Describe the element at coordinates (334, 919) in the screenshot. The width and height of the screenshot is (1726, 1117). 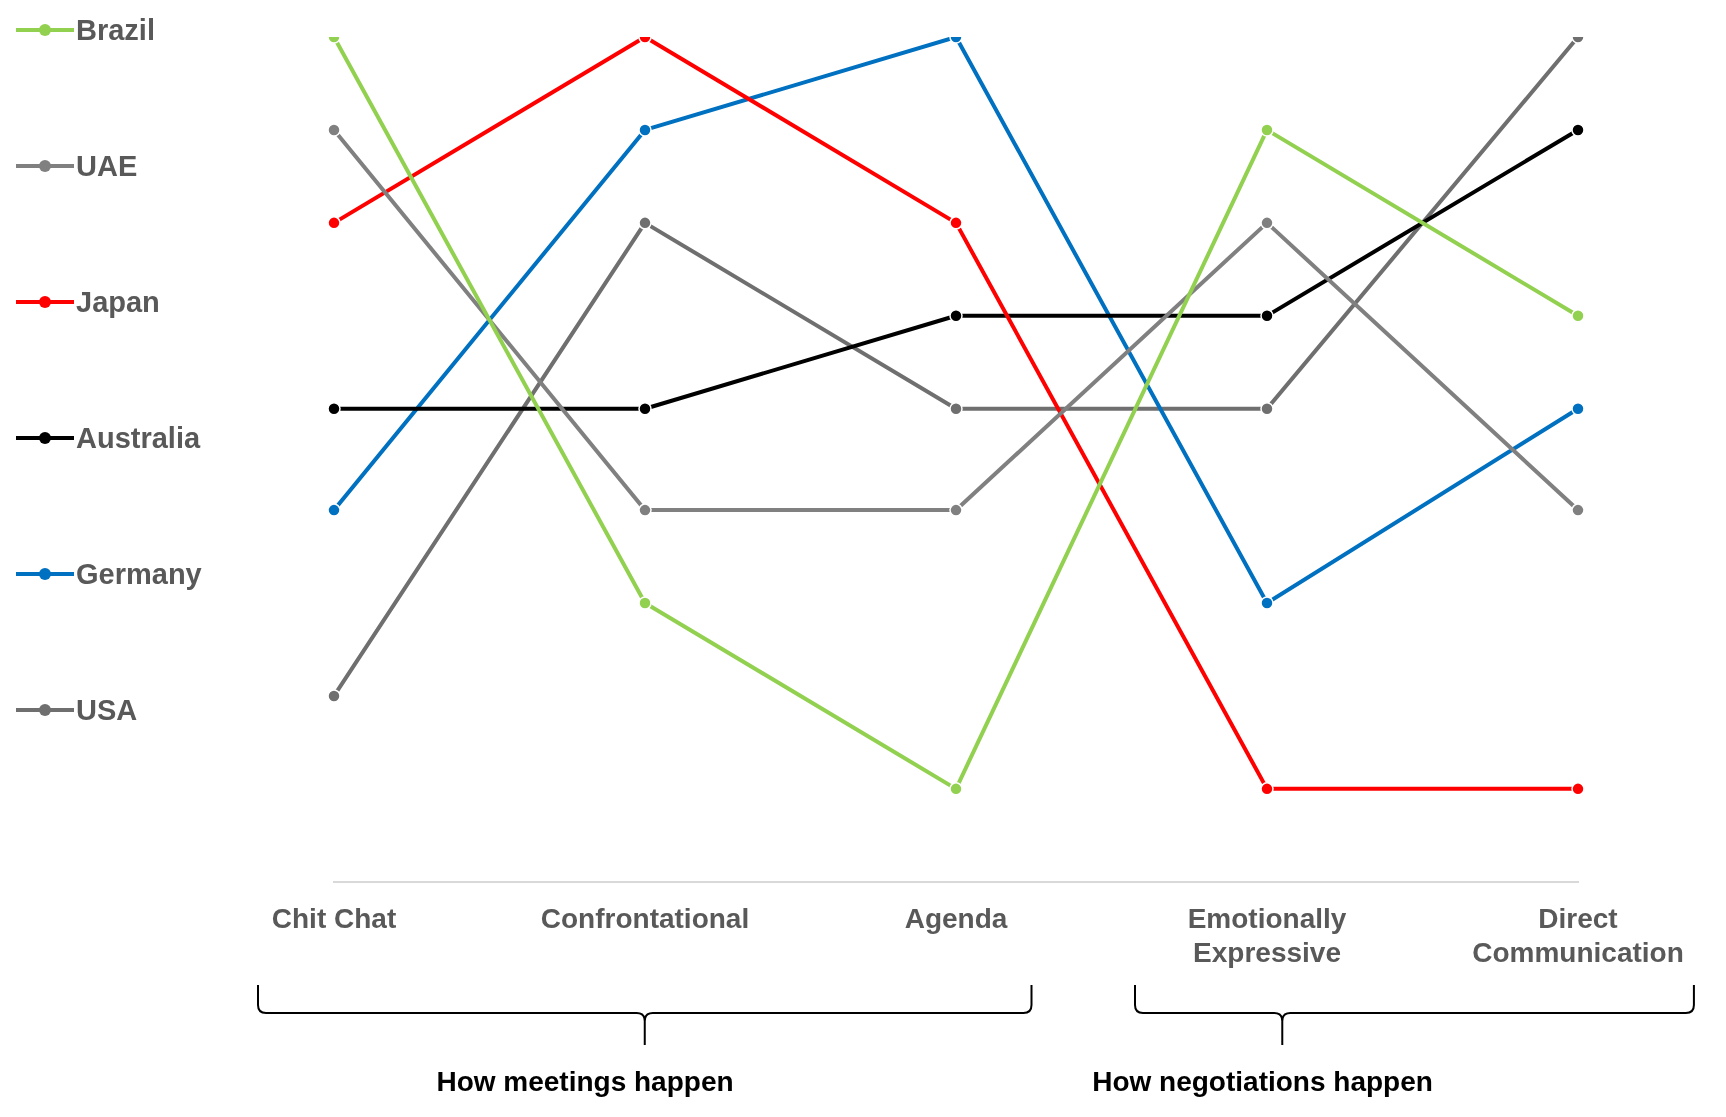
I see `x-tick-label: Chit Chat` at that location.